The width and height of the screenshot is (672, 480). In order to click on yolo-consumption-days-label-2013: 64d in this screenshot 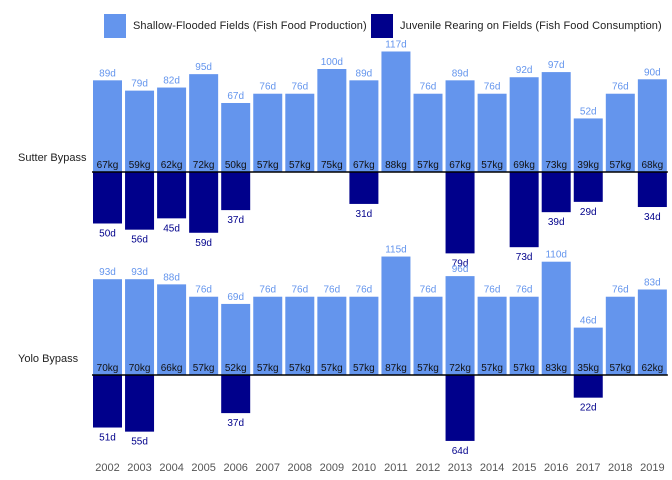, I will do `click(460, 451)`.